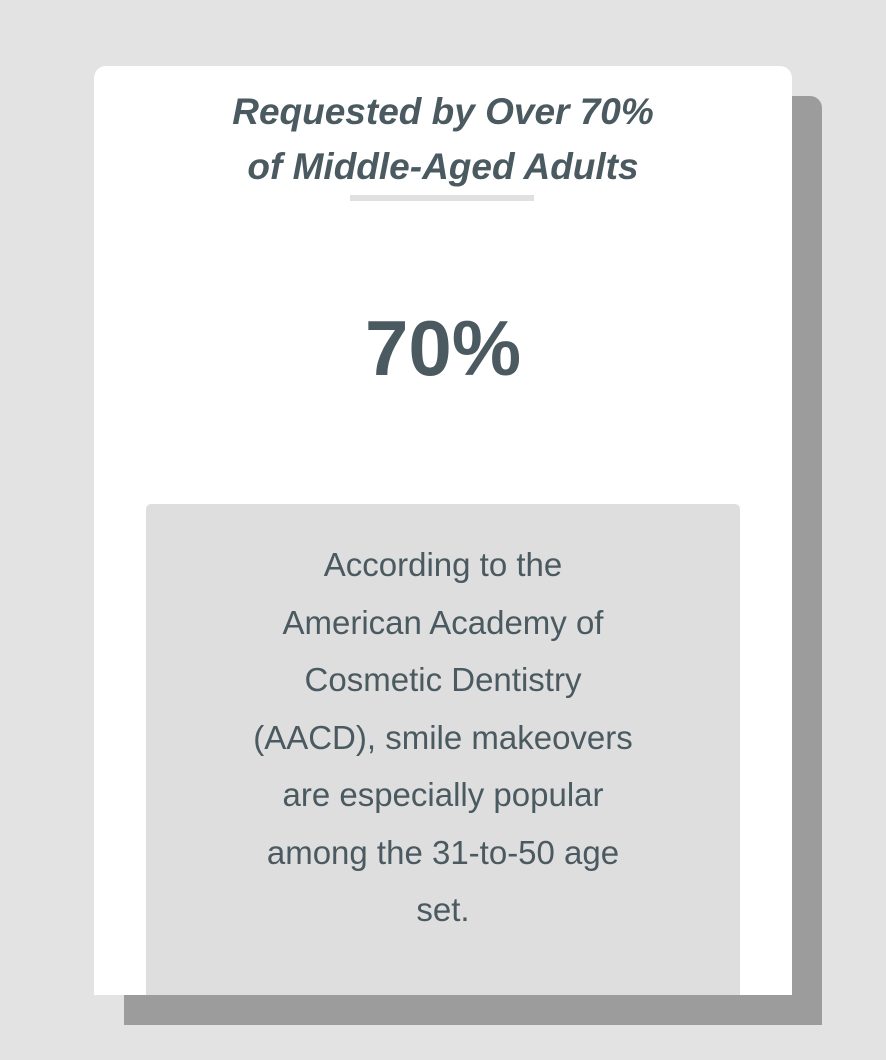 Image resolution: width=886 pixels, height=1060 pixels. Describe the element at coordinates (443, 348) in the screenshot. I see `stat-value: 70%` at that location.